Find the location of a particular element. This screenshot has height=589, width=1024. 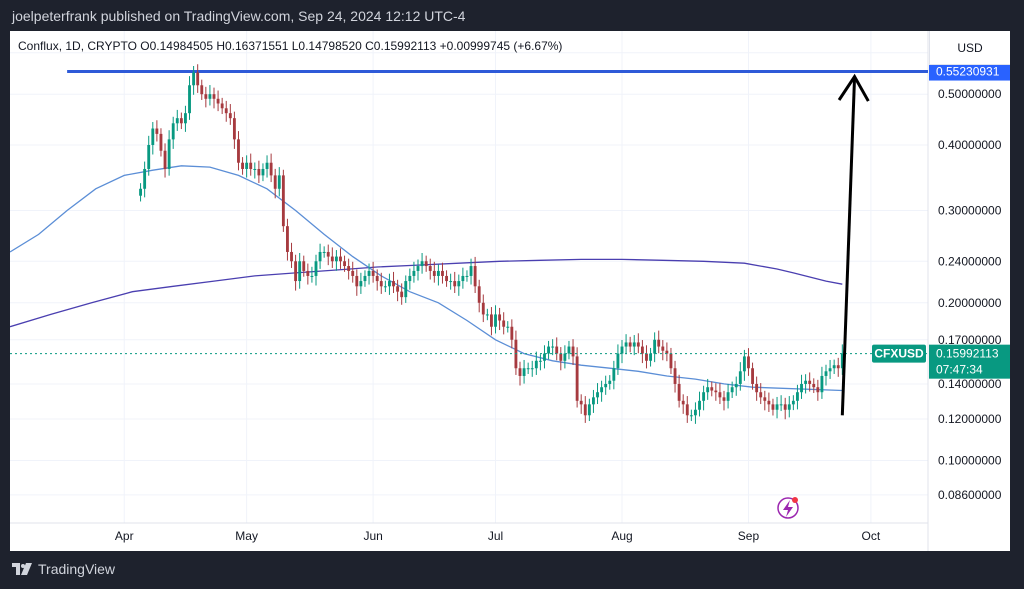

currency-button: USD is located at coordinates (969, 48).